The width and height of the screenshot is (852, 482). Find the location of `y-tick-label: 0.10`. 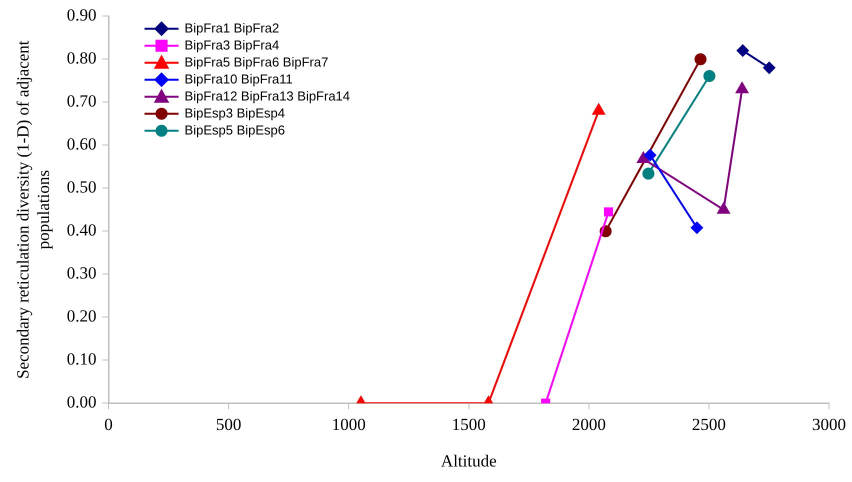

y-tick-label: 0.10 is located at coordinates (81, 359).